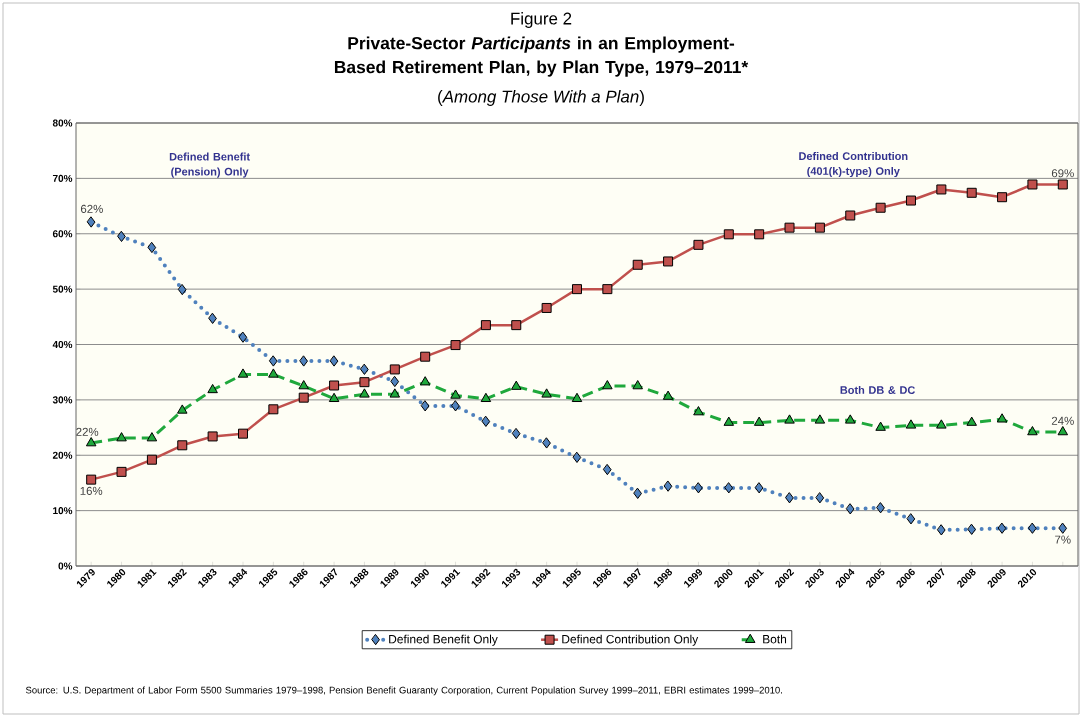 The image size is (1082, 717). I want to click on y-tick-label: 30%, so click(62, 400).